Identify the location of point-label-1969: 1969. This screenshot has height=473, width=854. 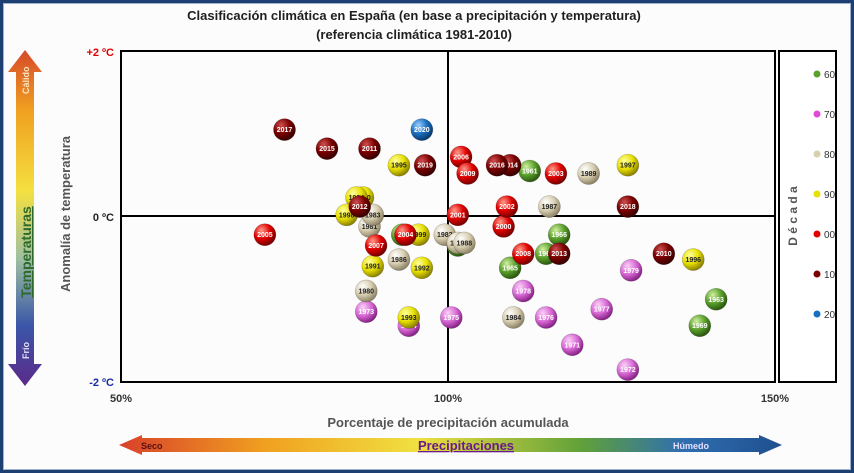
(700, 326).